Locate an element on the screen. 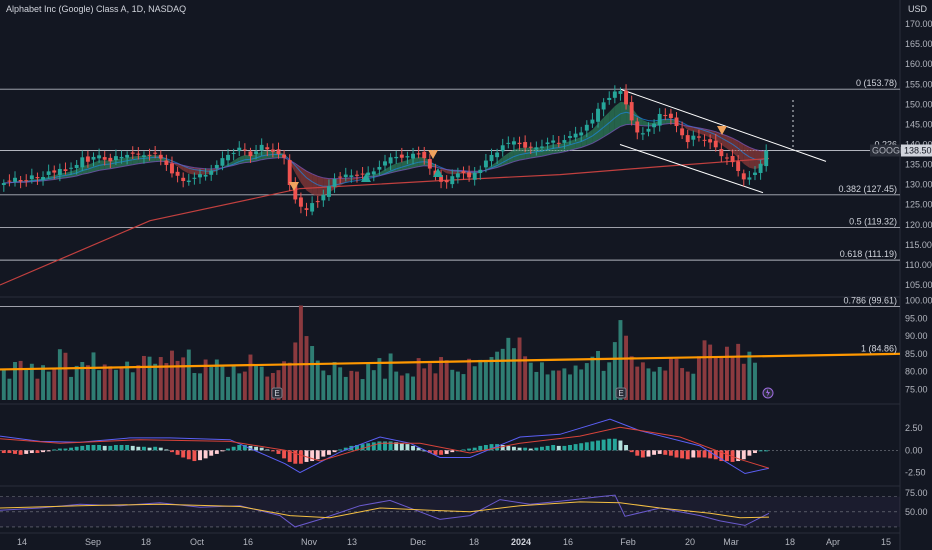 Image resolution: width=932 pixels, height=550 pixels. earnings-icon-box is located at coordinates (277, 393).